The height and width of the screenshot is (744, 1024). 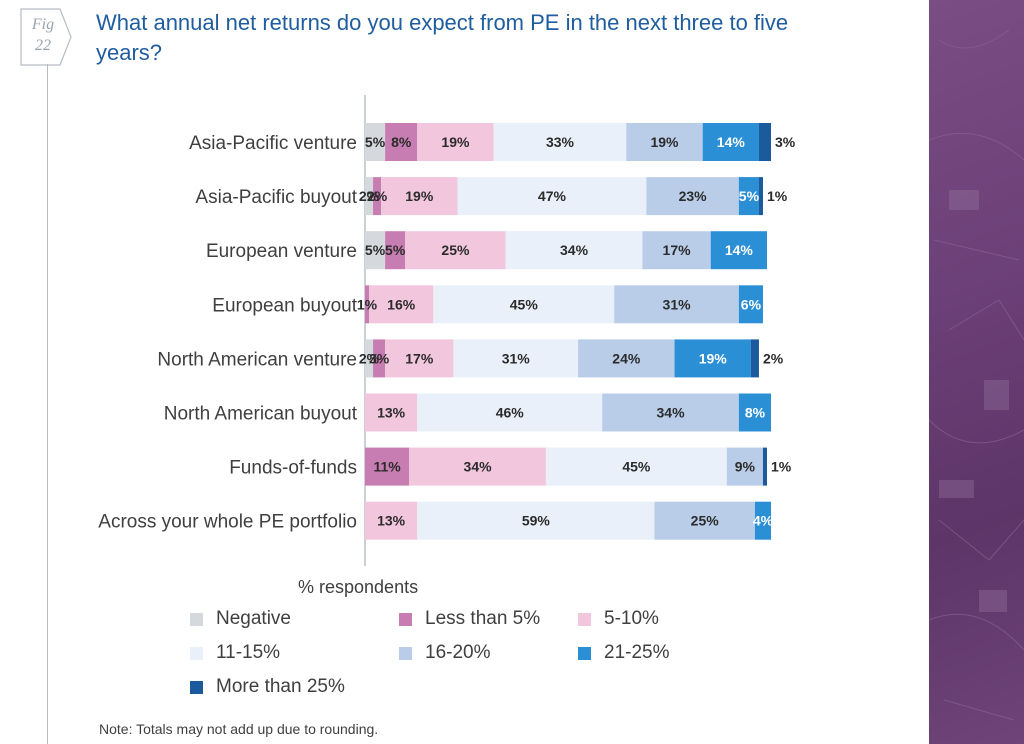 What do you see at coordinates (280, 686) in the screenshot?
I see `legend-label-more-than-25: More than 25%` at bounding box center [280, 686].